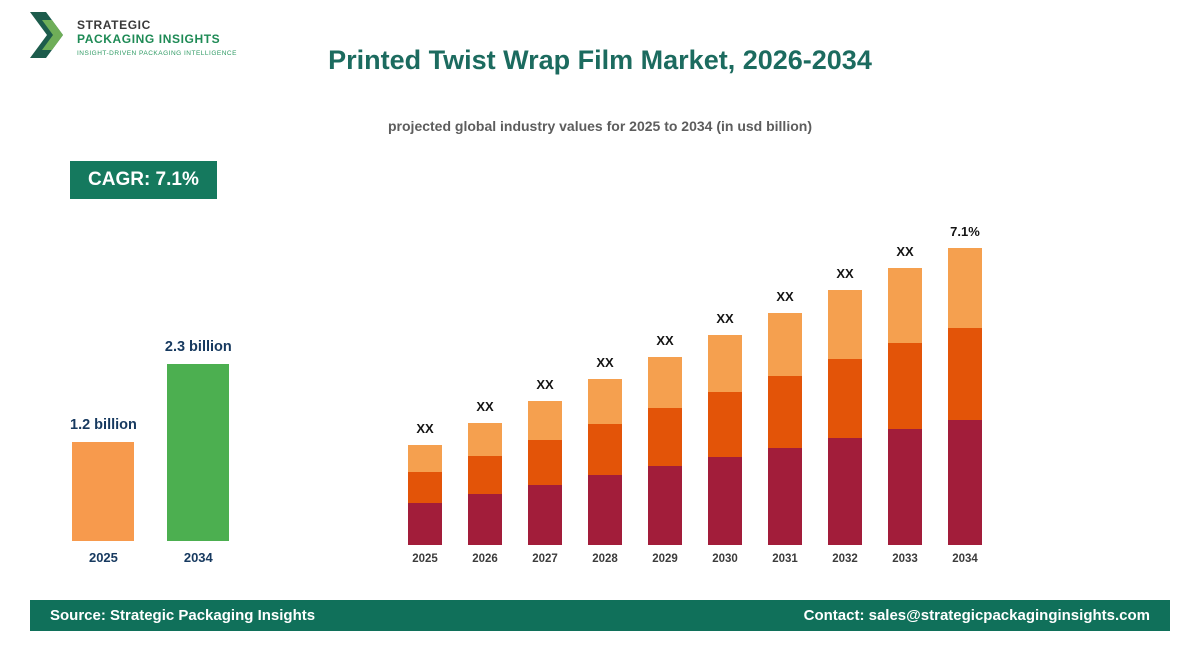  What do you see at coordinates (845, 559) in the screenshot?
I see `axis-year-label: 2032` at bounding box center [845, 559].